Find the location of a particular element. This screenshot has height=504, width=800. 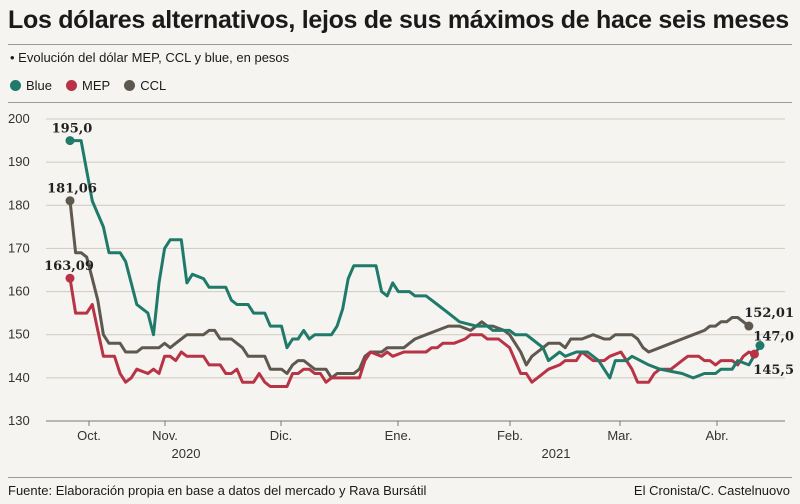

legend-item-mep: MEP is located at coordinates (88, 85).